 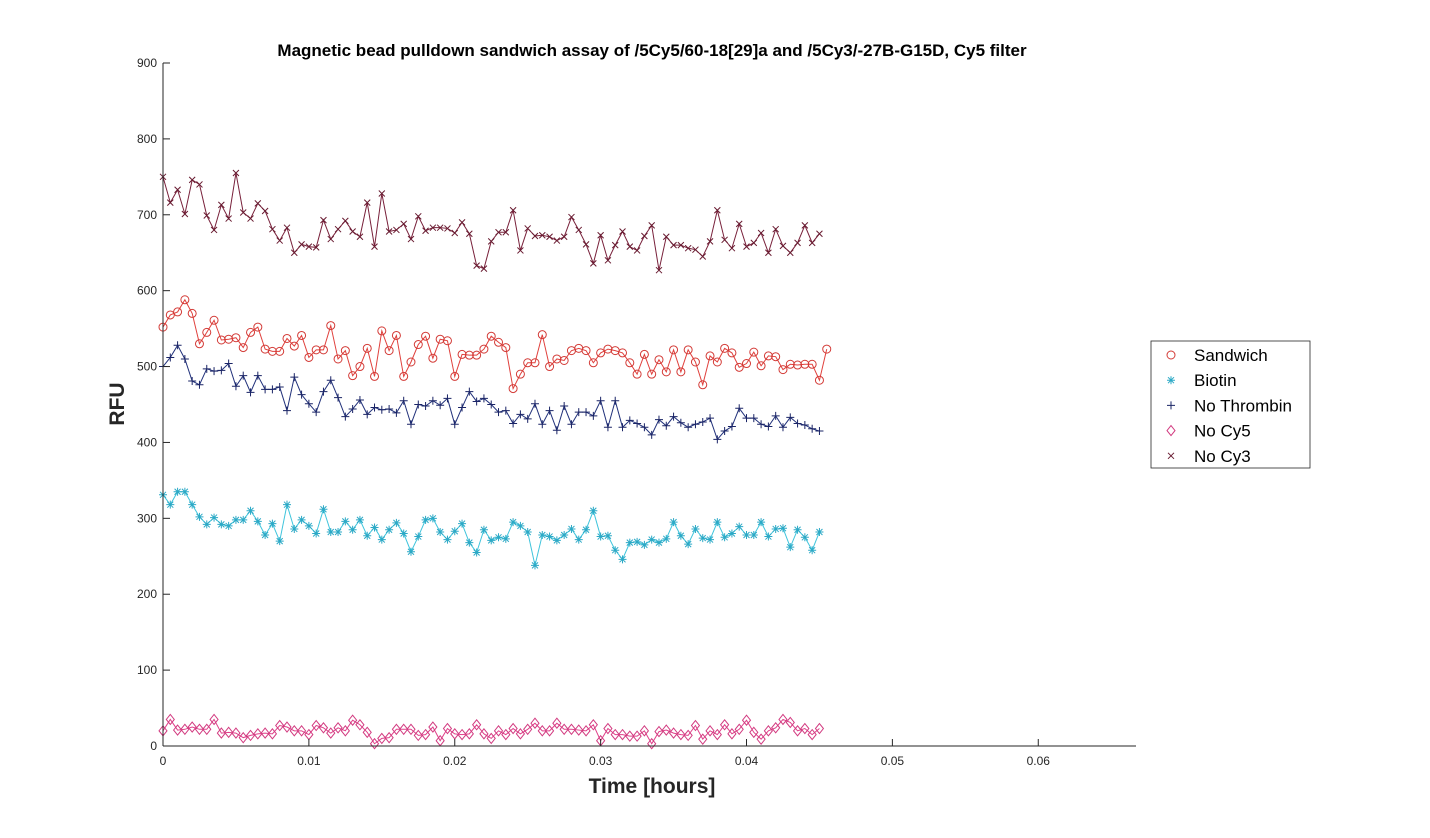 What do you see at coordinates (147, 139) in the screenshot?
I see `y-tick-label: 800` at bounding box center [147, 139].